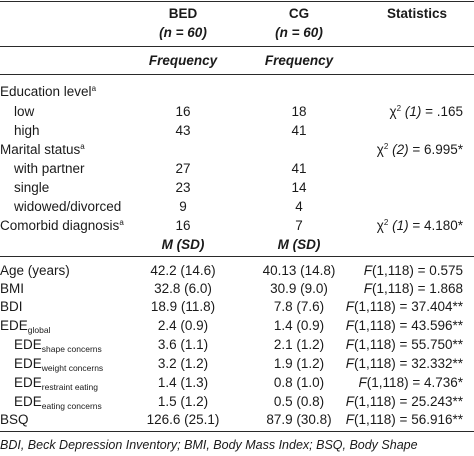 The height and width of the screenshot is (456, 474). Describe the element at coordinates (413, 288) in the screenshot. I see `stat-bmi: F(1,118) = 1.868` at that location.